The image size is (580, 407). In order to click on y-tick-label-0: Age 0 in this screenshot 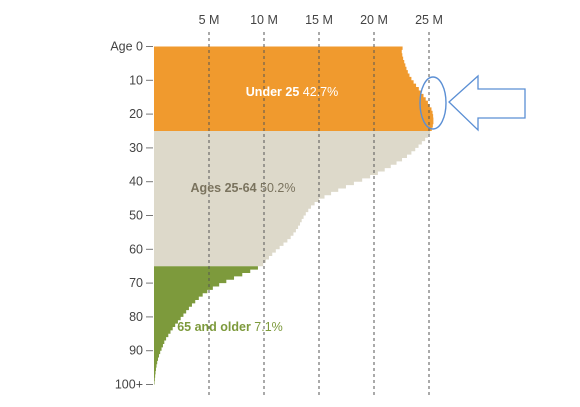, I will do `click(126, 47)`.